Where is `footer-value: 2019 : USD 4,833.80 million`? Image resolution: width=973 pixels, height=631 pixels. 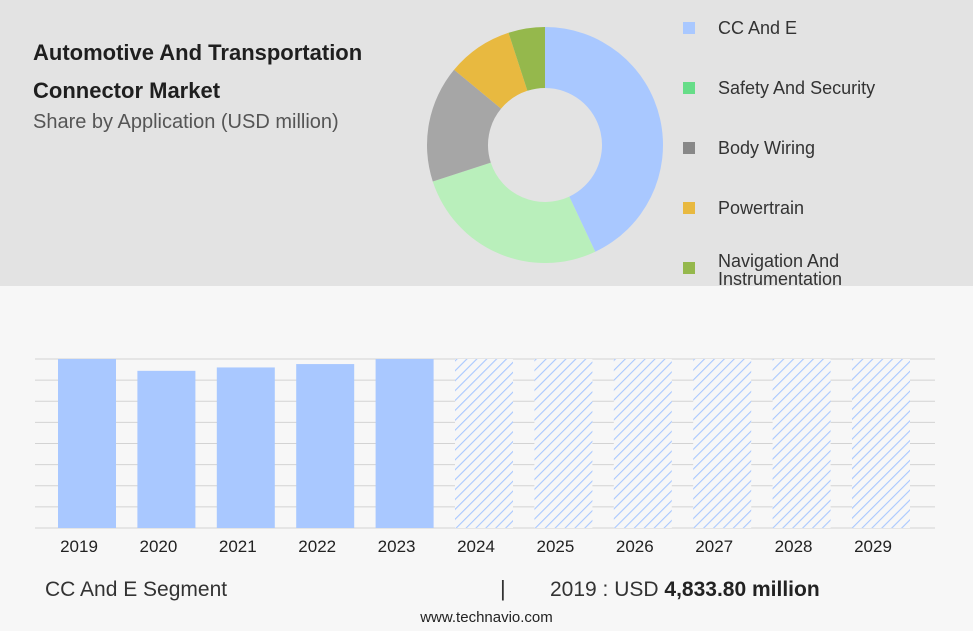 footer-value: 2019 : USD 4,833.80 million is located at coordinates (685, 590).